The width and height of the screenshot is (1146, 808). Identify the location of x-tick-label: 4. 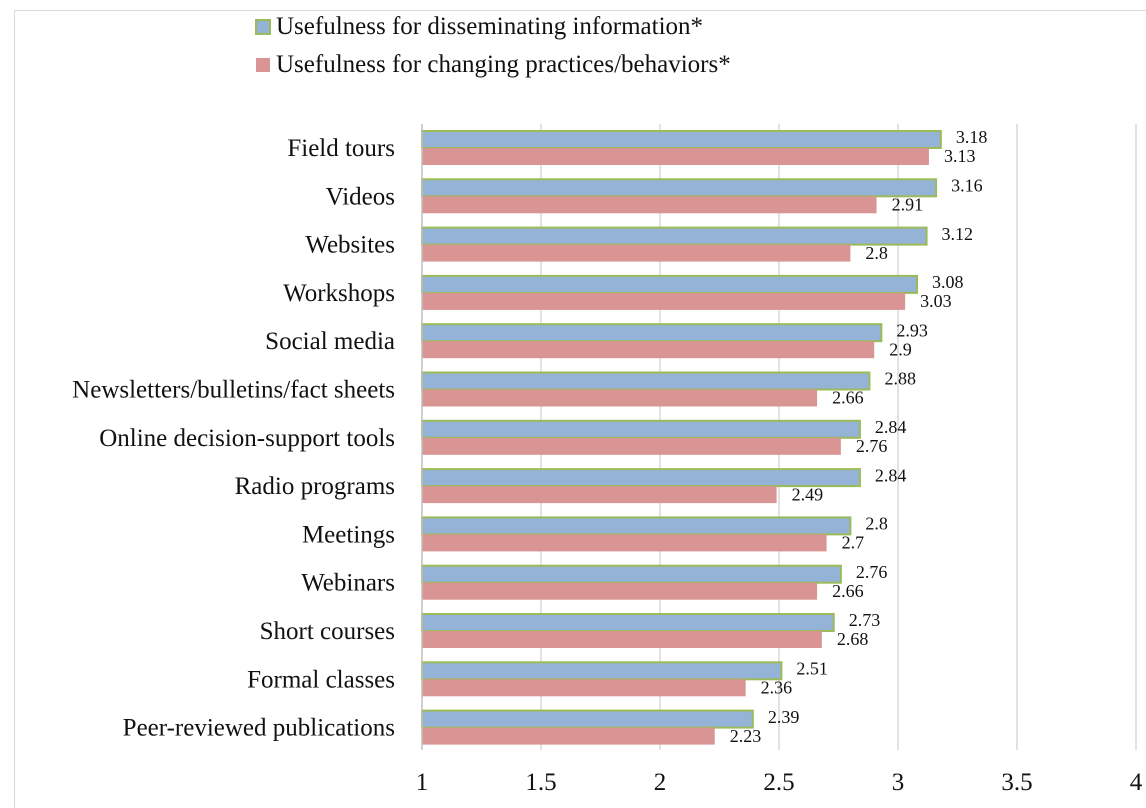
(1136, 782).